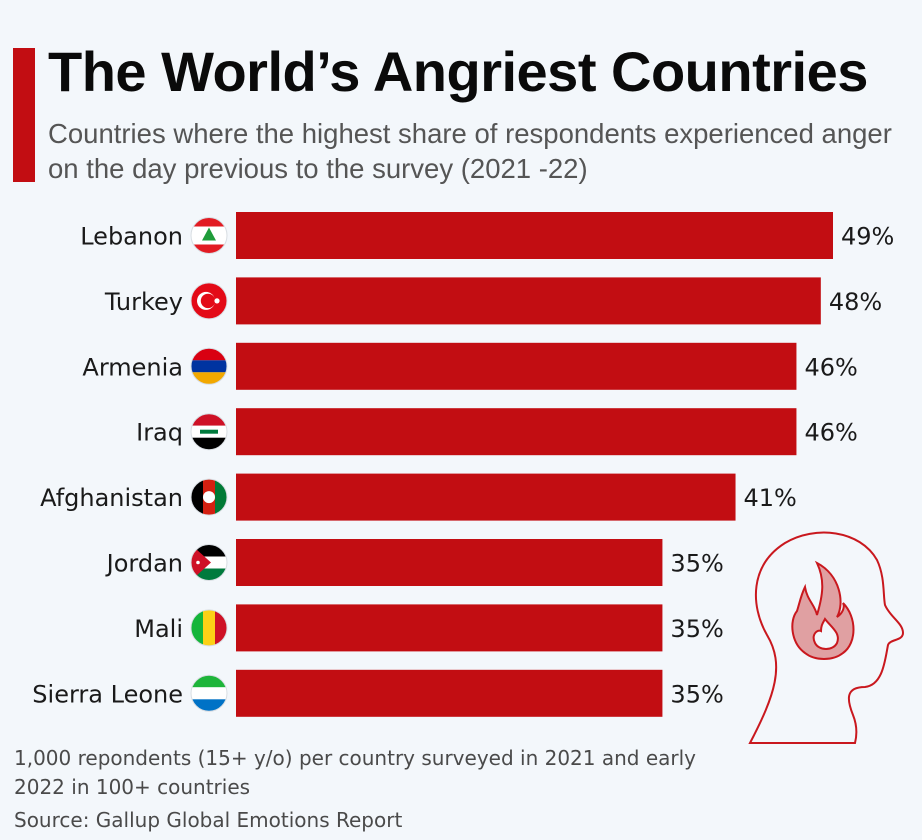 Image resolution: width=922 pixels, height=840 pixels. Describe the element at coordinates (132, 367) in the screenshot. I see `category-label: Armenia` at that location.